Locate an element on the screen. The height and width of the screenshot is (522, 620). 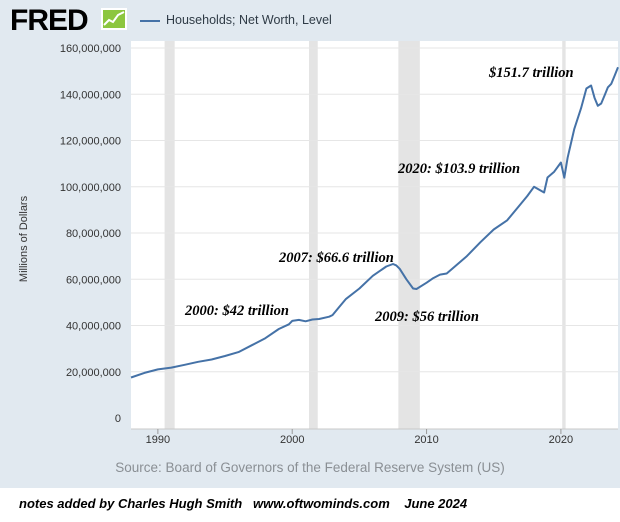
x-axis-ticks: 1990 2000 2010 2020 is located at coordinates (374, 437).